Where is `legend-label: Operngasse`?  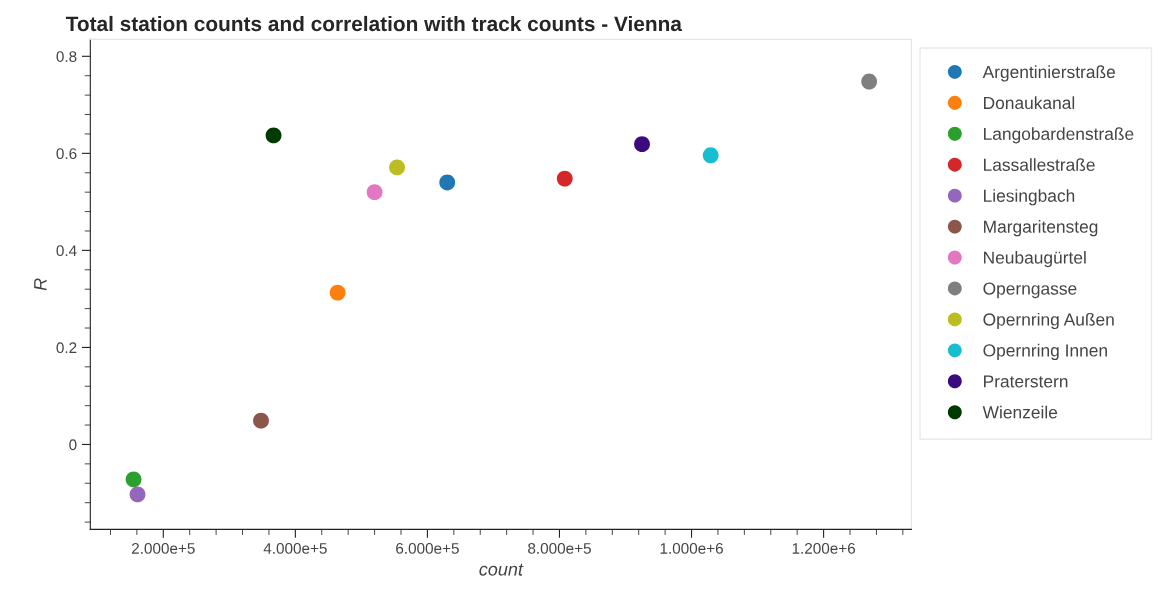 legend-label: Operngasse is located at coordinates (1030, 290).